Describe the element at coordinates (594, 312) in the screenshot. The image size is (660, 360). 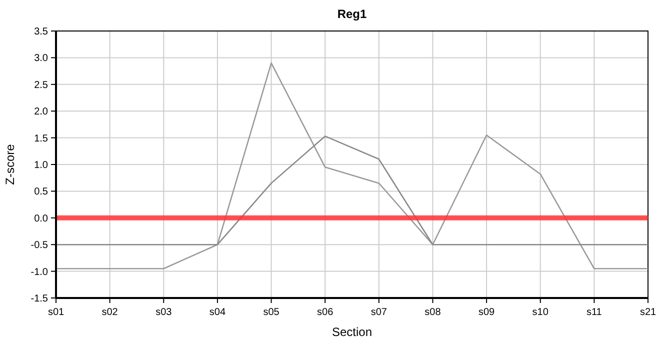
I see `x-tick-label: s11` at that location.